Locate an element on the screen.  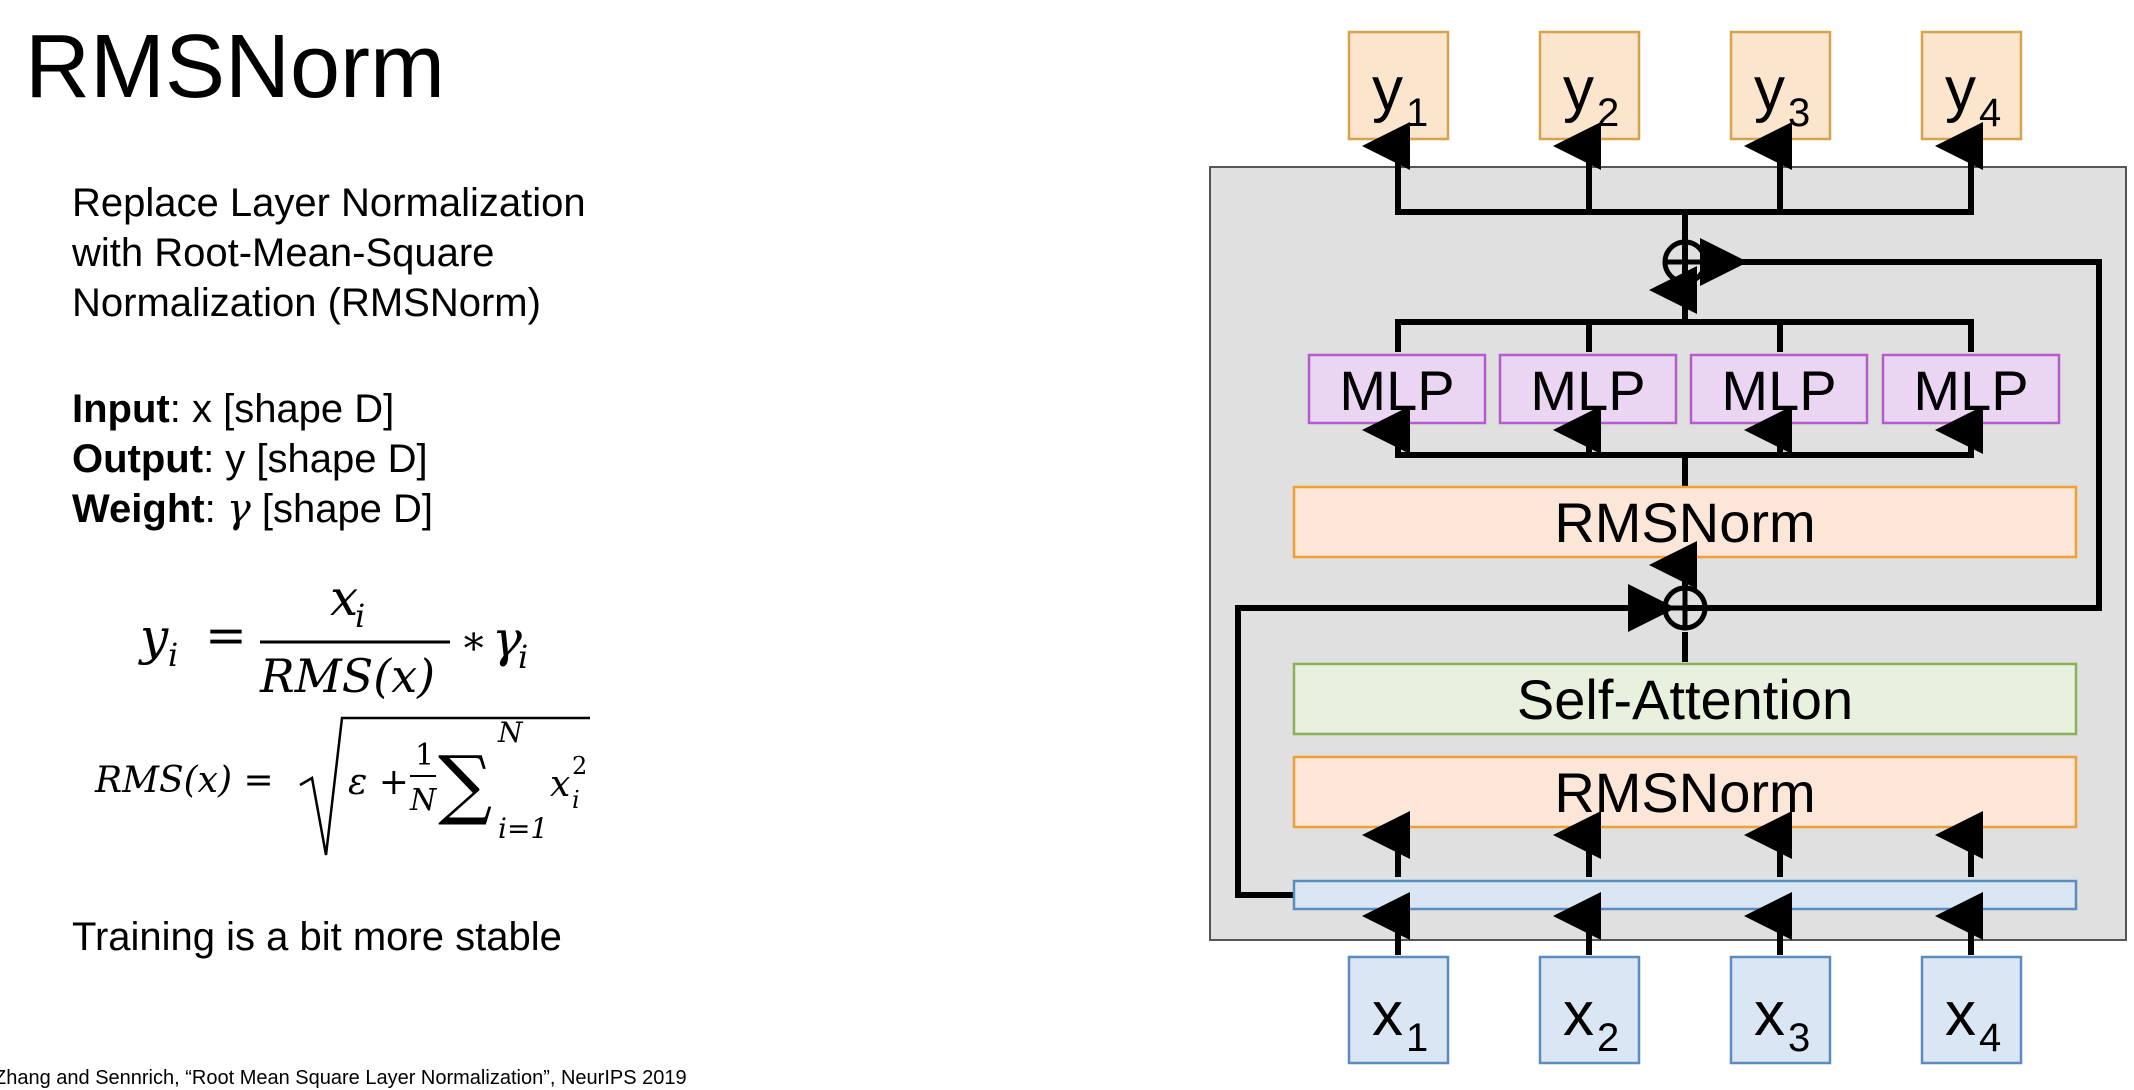
input-arrows is located at coordinates (1672, 923).